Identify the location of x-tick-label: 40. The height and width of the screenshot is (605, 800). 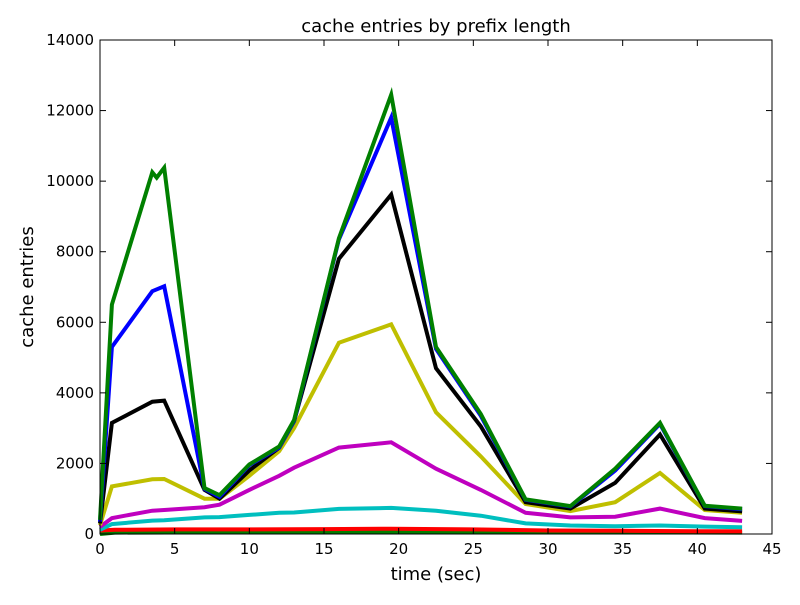
(697, 549).